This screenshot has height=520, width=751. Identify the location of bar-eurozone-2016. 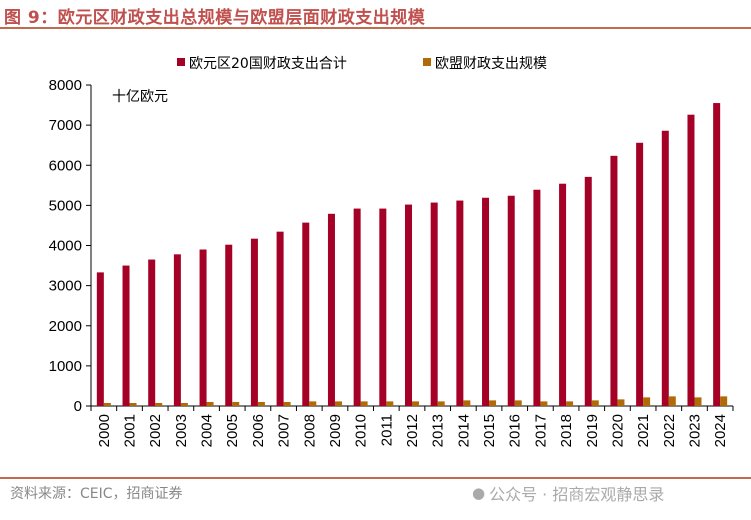
(511, 300).